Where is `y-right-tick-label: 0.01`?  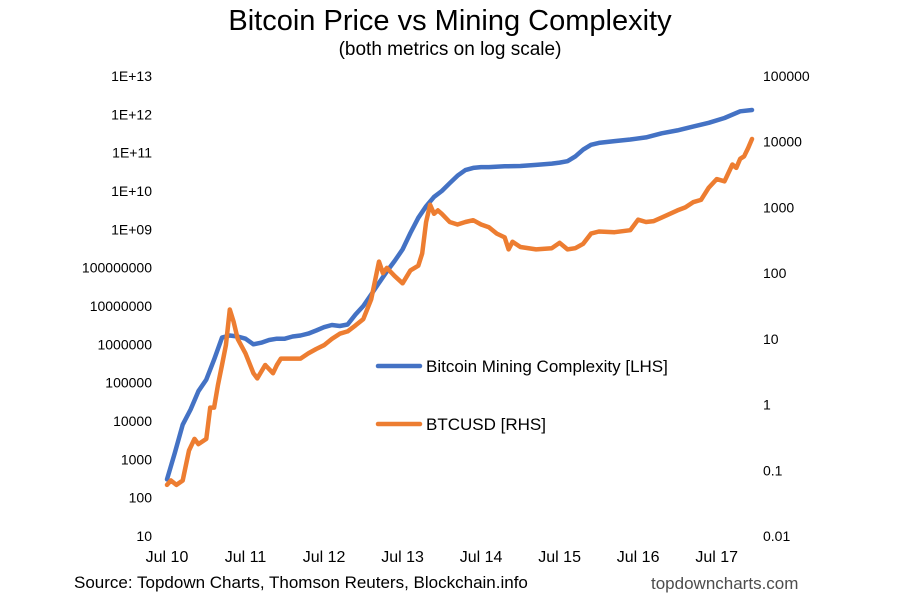
y-right-tick-label: 0.01 is located at coordinates (776, 536).